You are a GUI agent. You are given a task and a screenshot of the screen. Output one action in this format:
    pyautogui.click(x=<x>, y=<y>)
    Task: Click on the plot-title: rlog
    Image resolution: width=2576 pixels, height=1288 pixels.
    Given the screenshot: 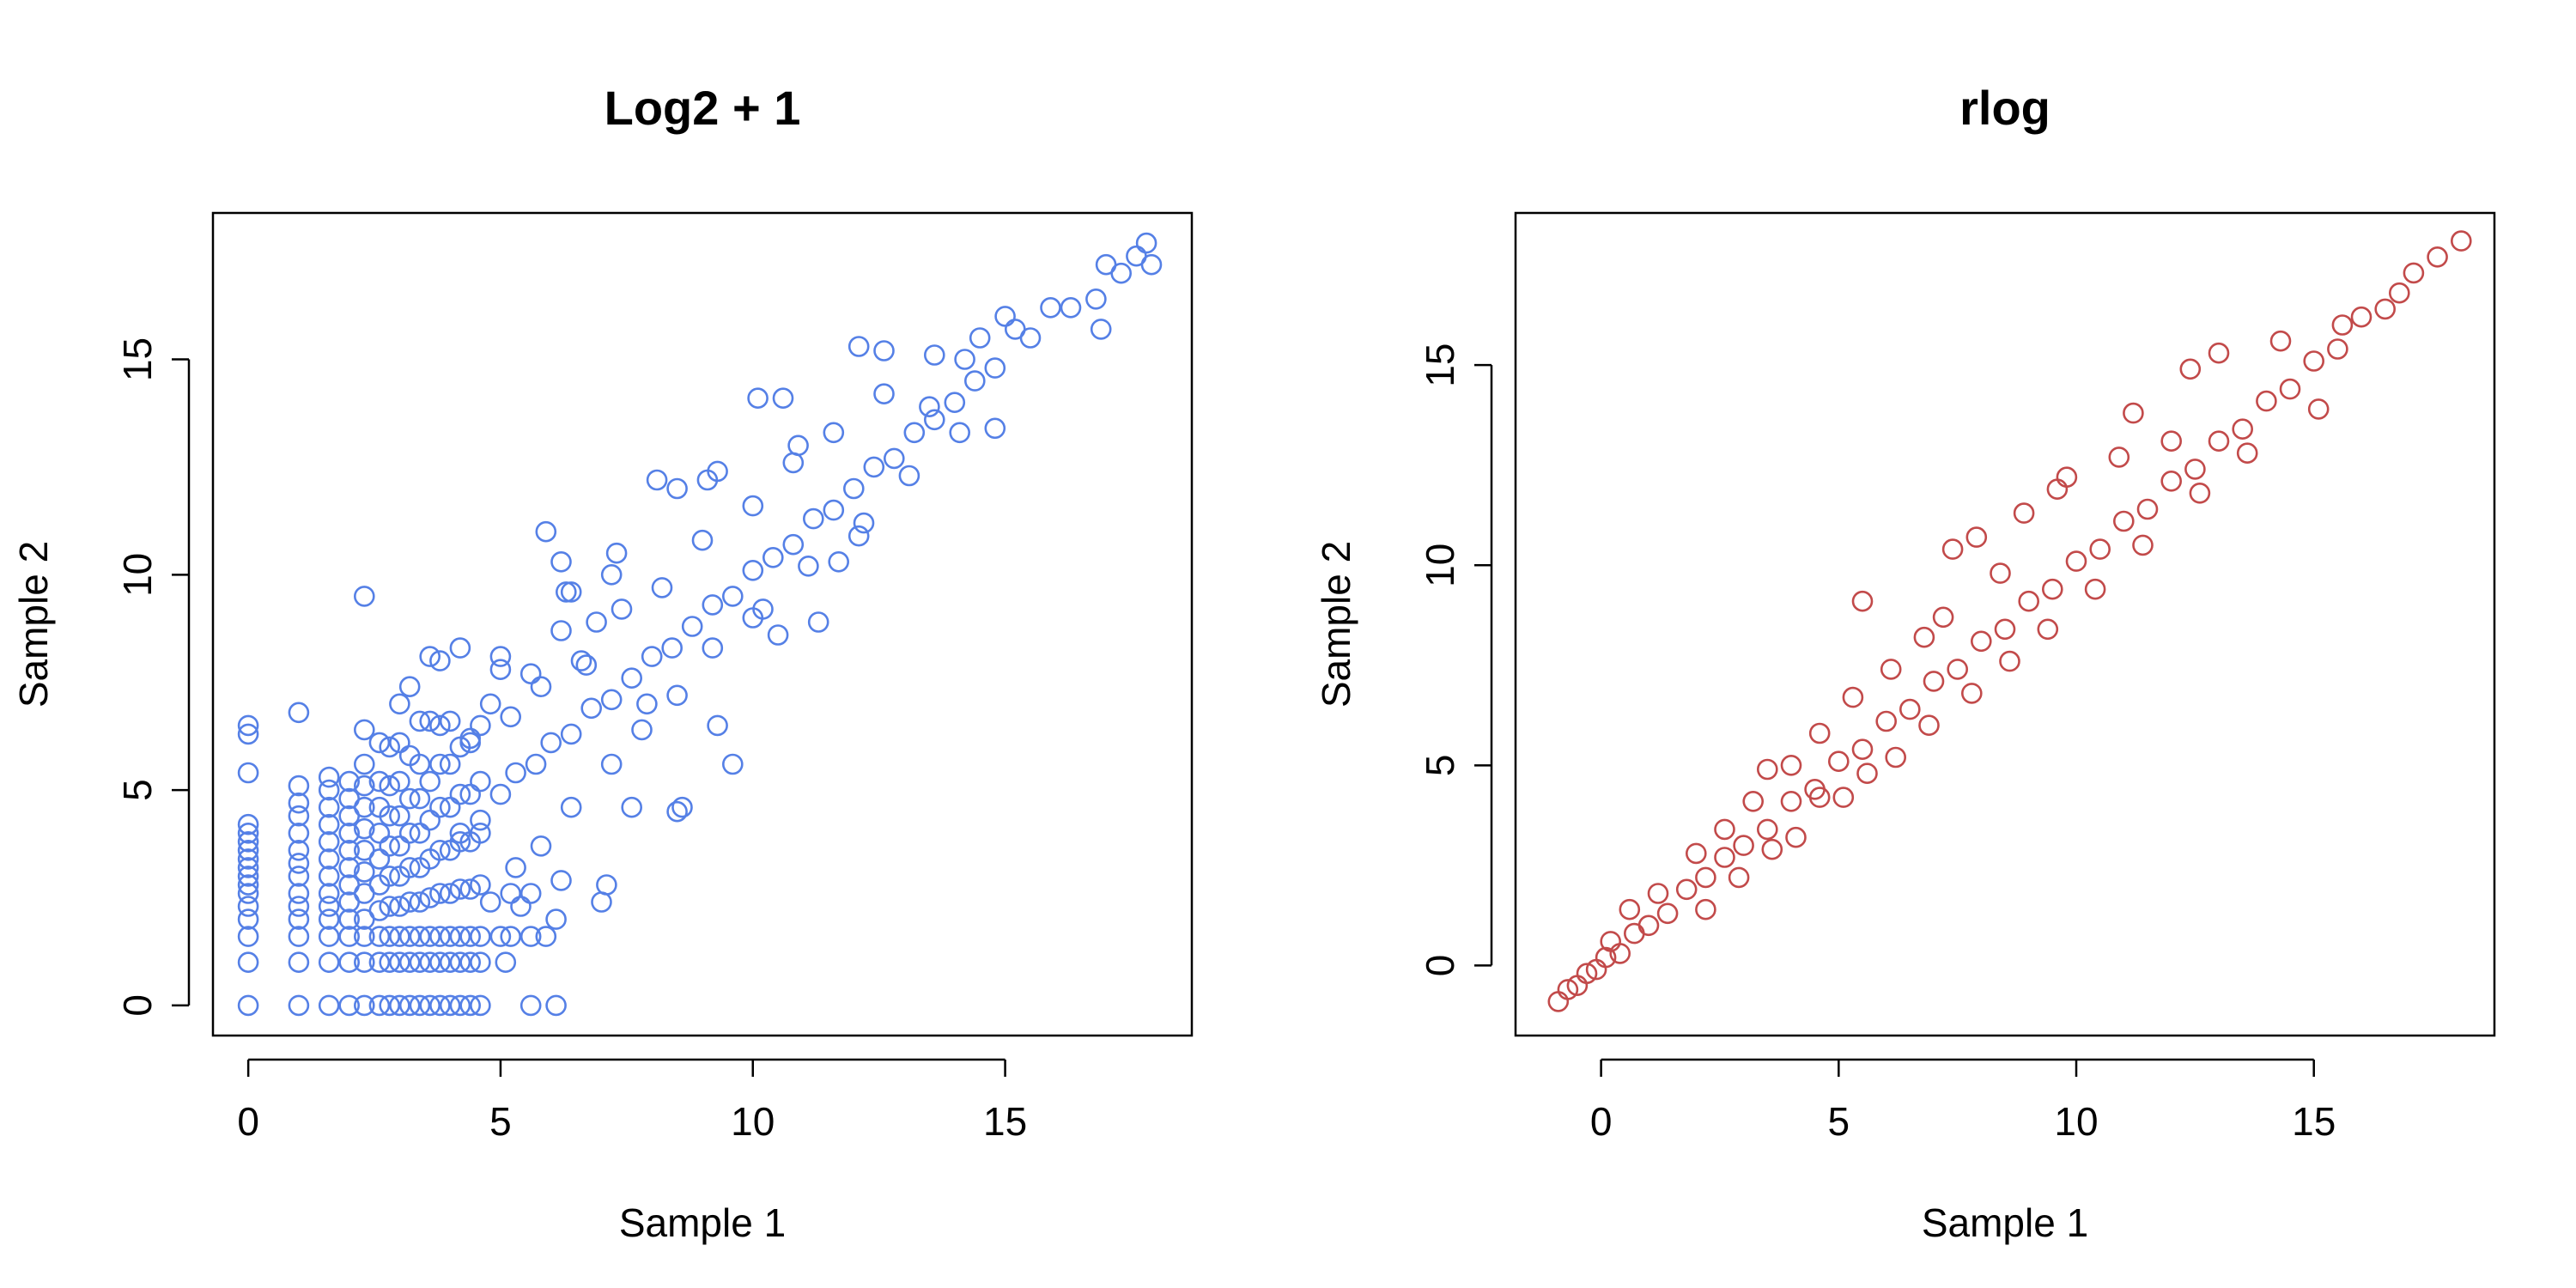 What is the action you would take?
    pyautogui.click(x=2004, y=108)
    